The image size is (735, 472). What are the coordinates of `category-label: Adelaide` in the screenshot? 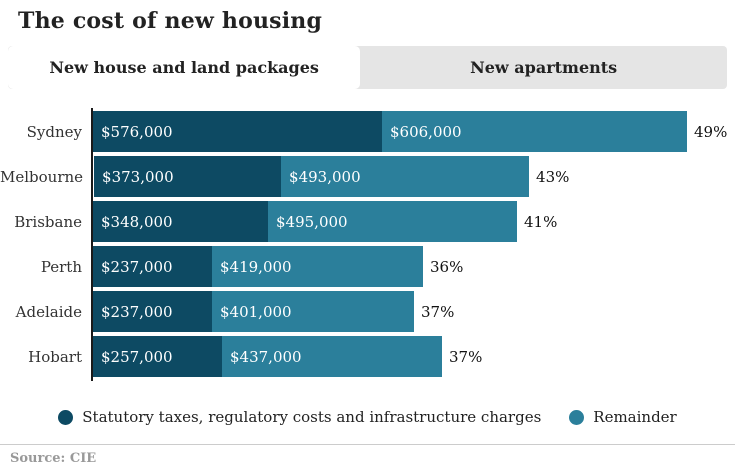 It's located at (48, 311).